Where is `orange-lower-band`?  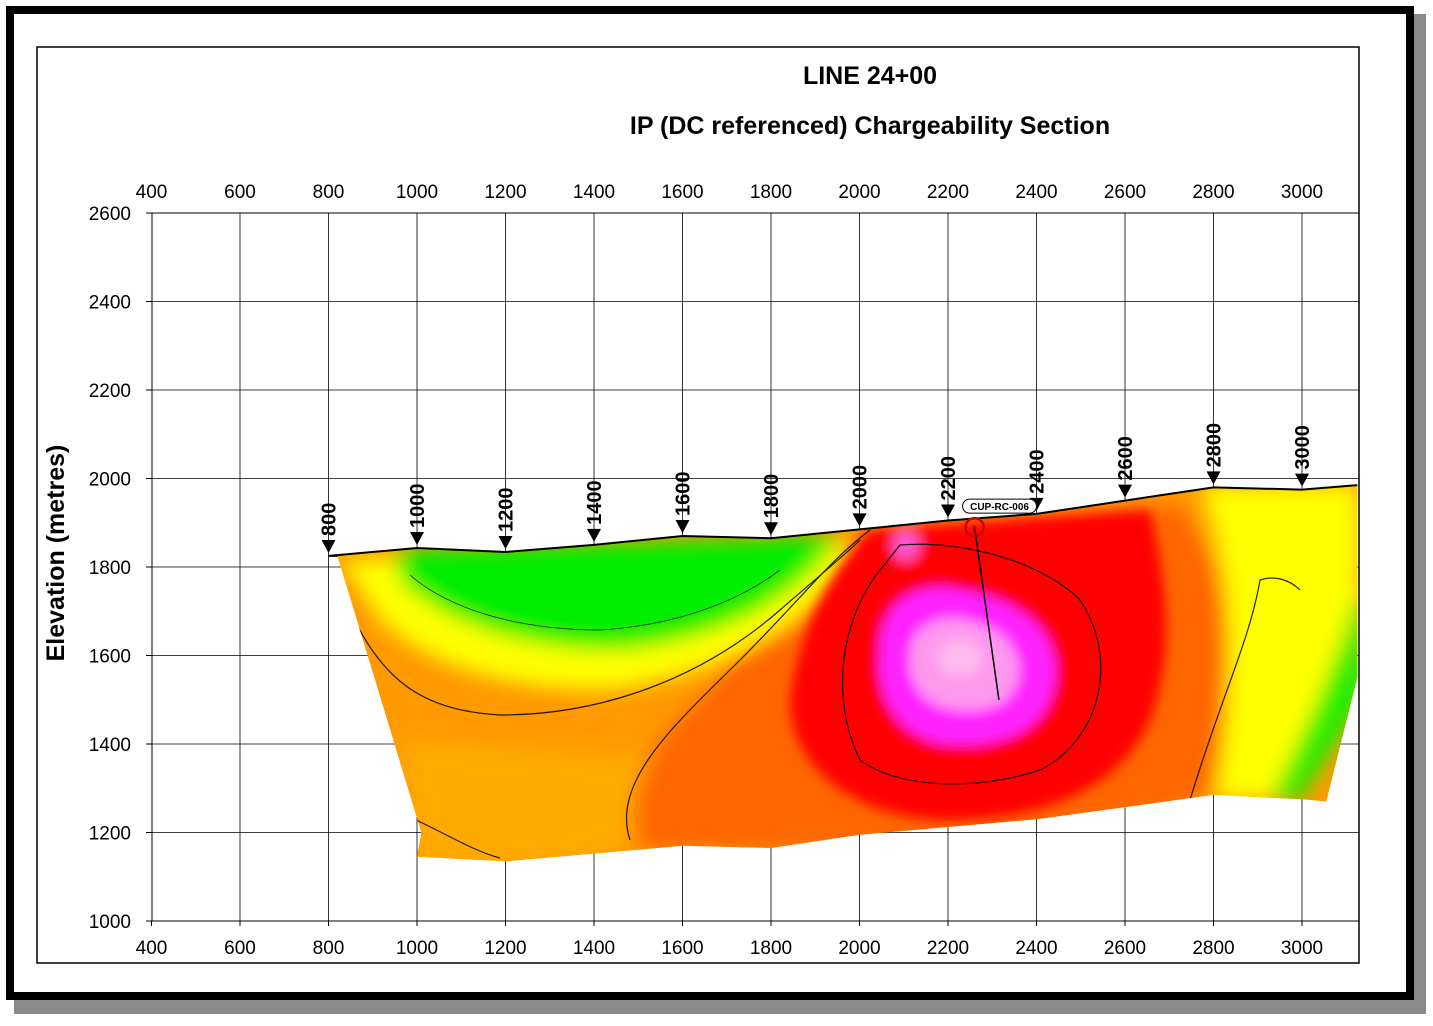
orange-lower-band is located at coordinates (550, 801).